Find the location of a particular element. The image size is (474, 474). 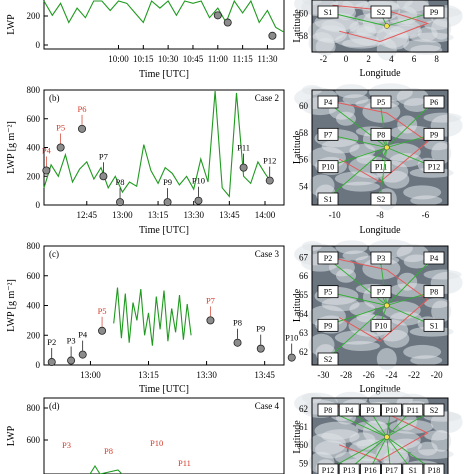

x-tick-label: 10:45 is located at coordinates (193, 59).